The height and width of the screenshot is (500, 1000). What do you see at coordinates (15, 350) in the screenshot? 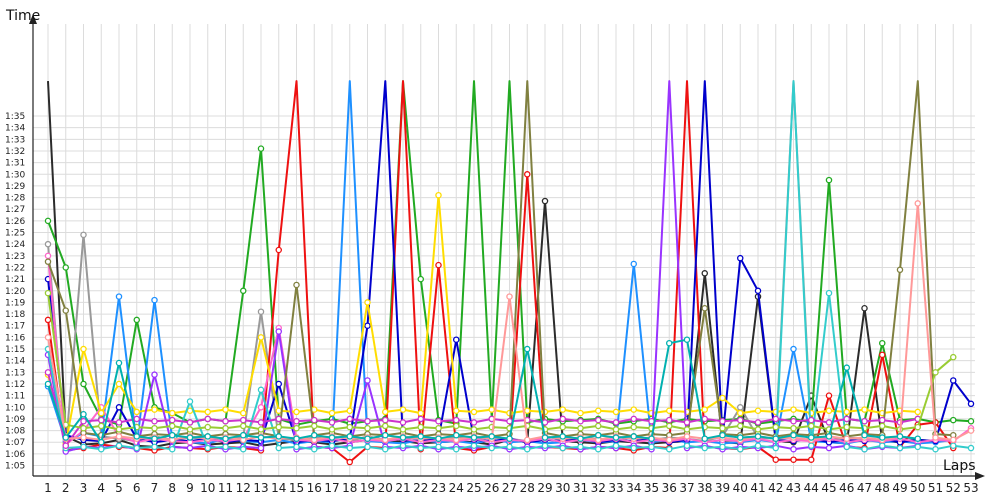
I see `y-tick-label: 1:15` at bounding box center [15, 350].